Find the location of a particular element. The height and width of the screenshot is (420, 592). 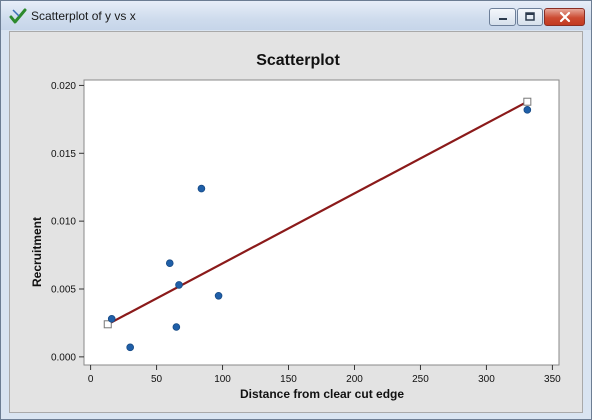

y-axis-label: Recruitment is located at coordinates (37, 252).